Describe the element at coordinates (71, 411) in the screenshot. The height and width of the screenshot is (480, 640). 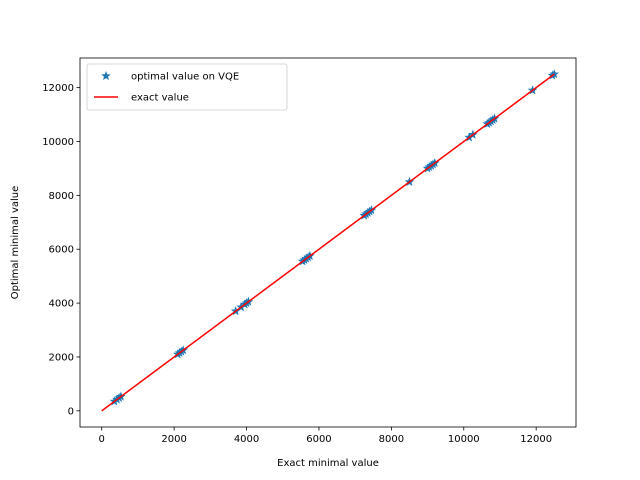
I see `y-tick-label: 0` at that location.